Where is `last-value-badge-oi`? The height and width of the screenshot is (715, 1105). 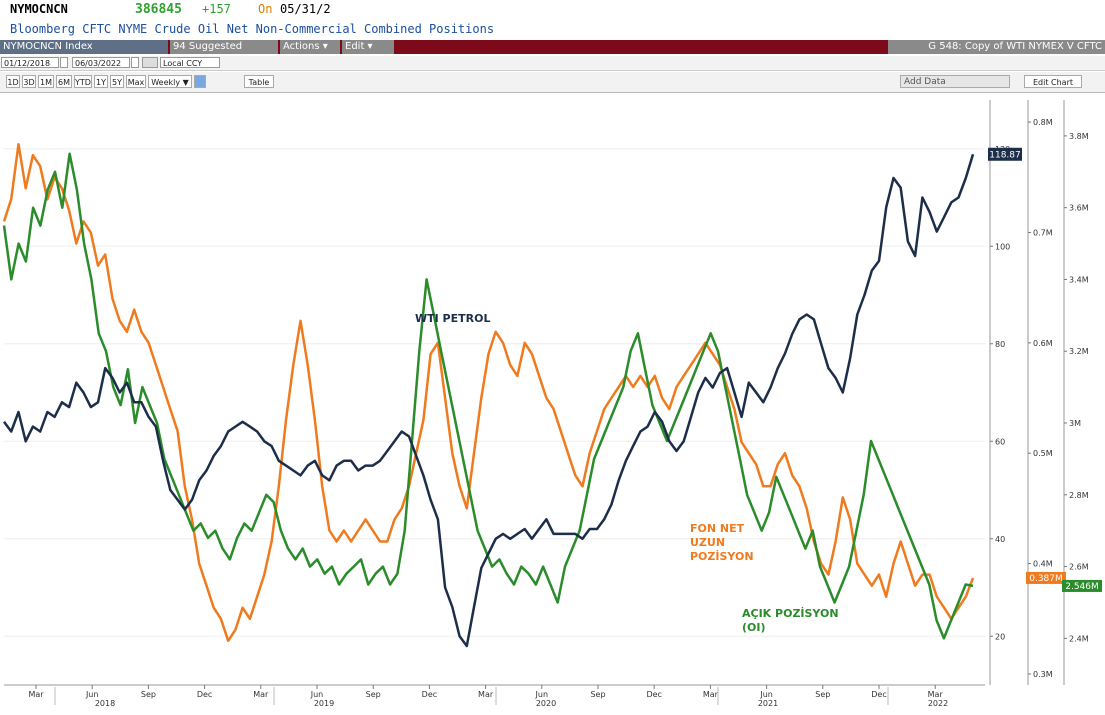
last-value-badge-oi is located at coordinates (1082, 585).